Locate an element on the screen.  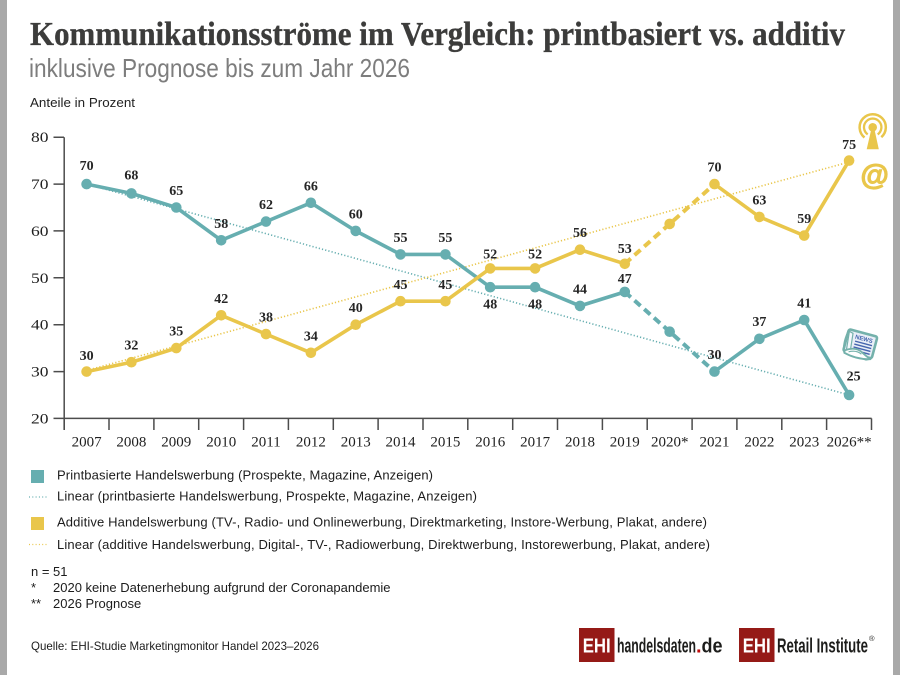
svg-text: handelsdaten is located at coordinates (656, 647).